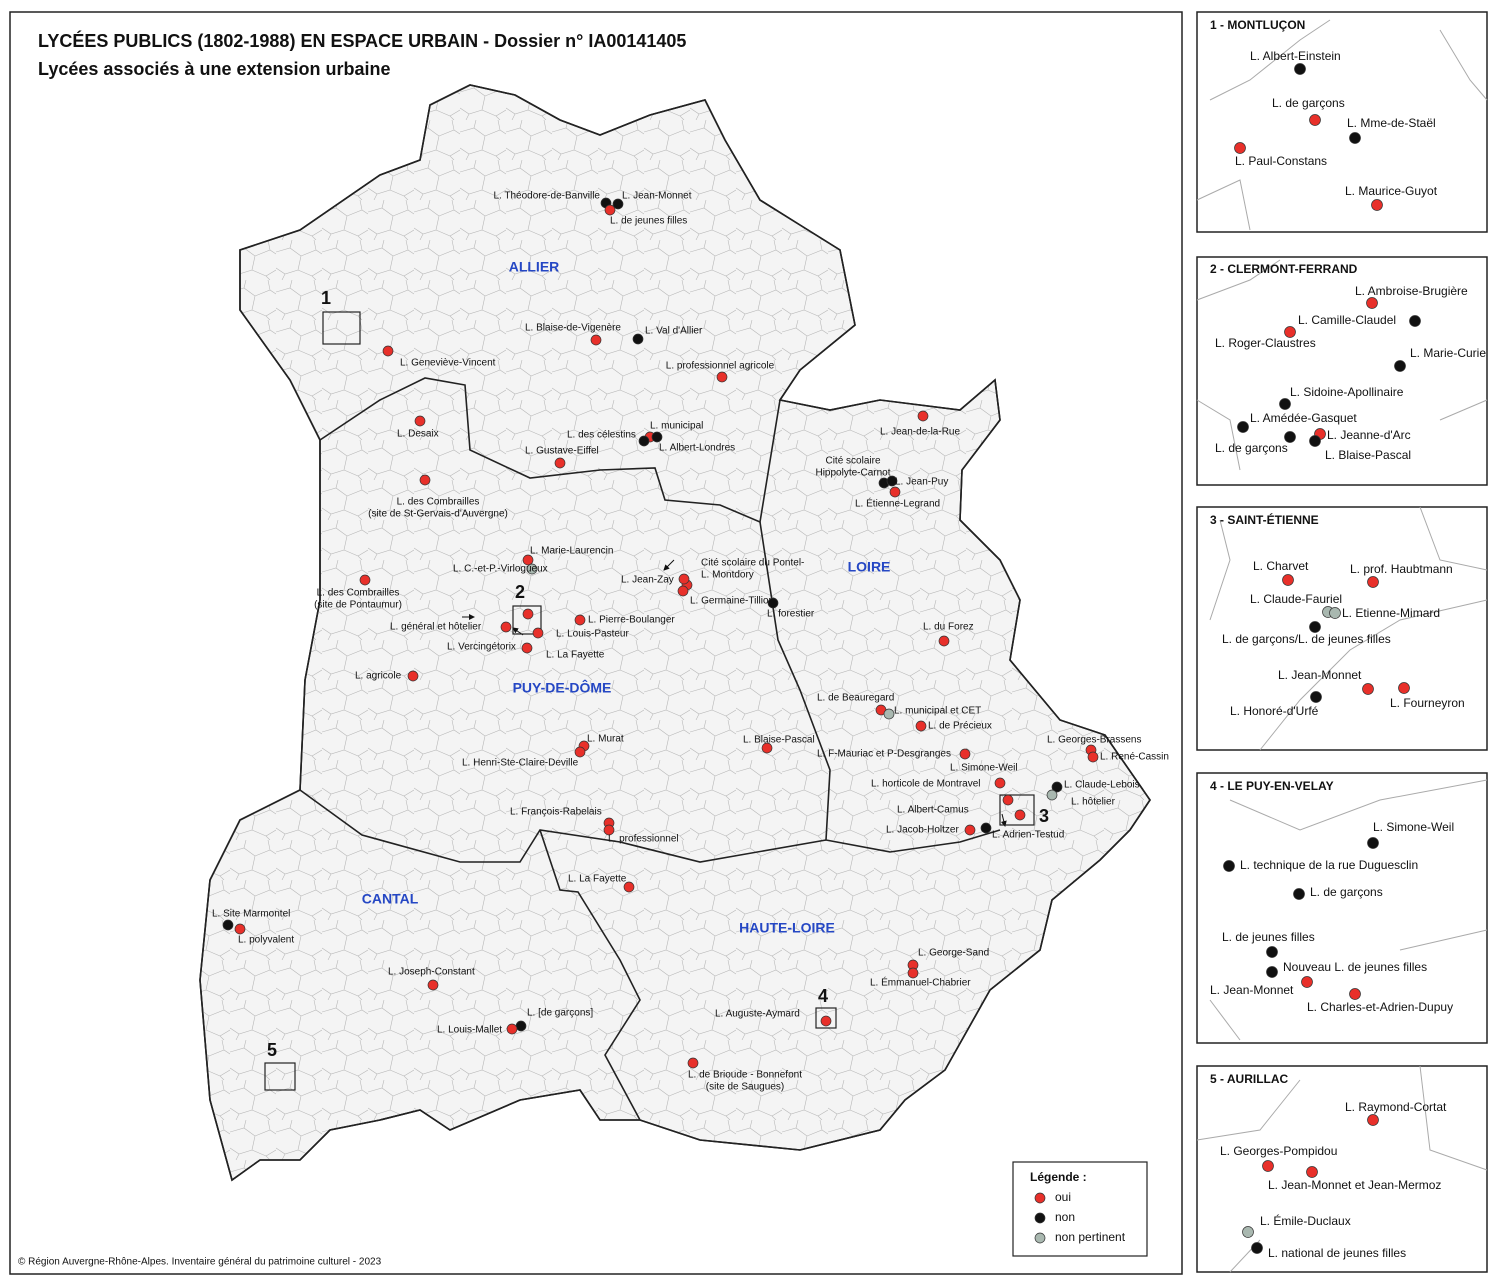  I want to click on lycee-label: L. Louis-Mallet, so click(469, 1030).